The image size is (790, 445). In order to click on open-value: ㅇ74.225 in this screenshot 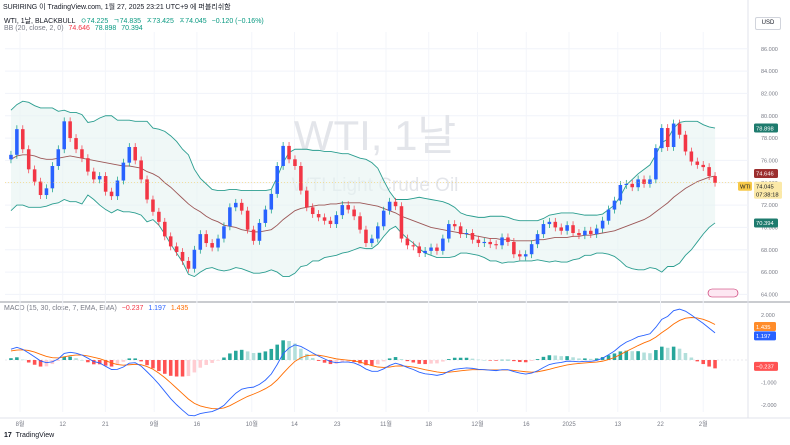, I will do `click(94, 21)`.